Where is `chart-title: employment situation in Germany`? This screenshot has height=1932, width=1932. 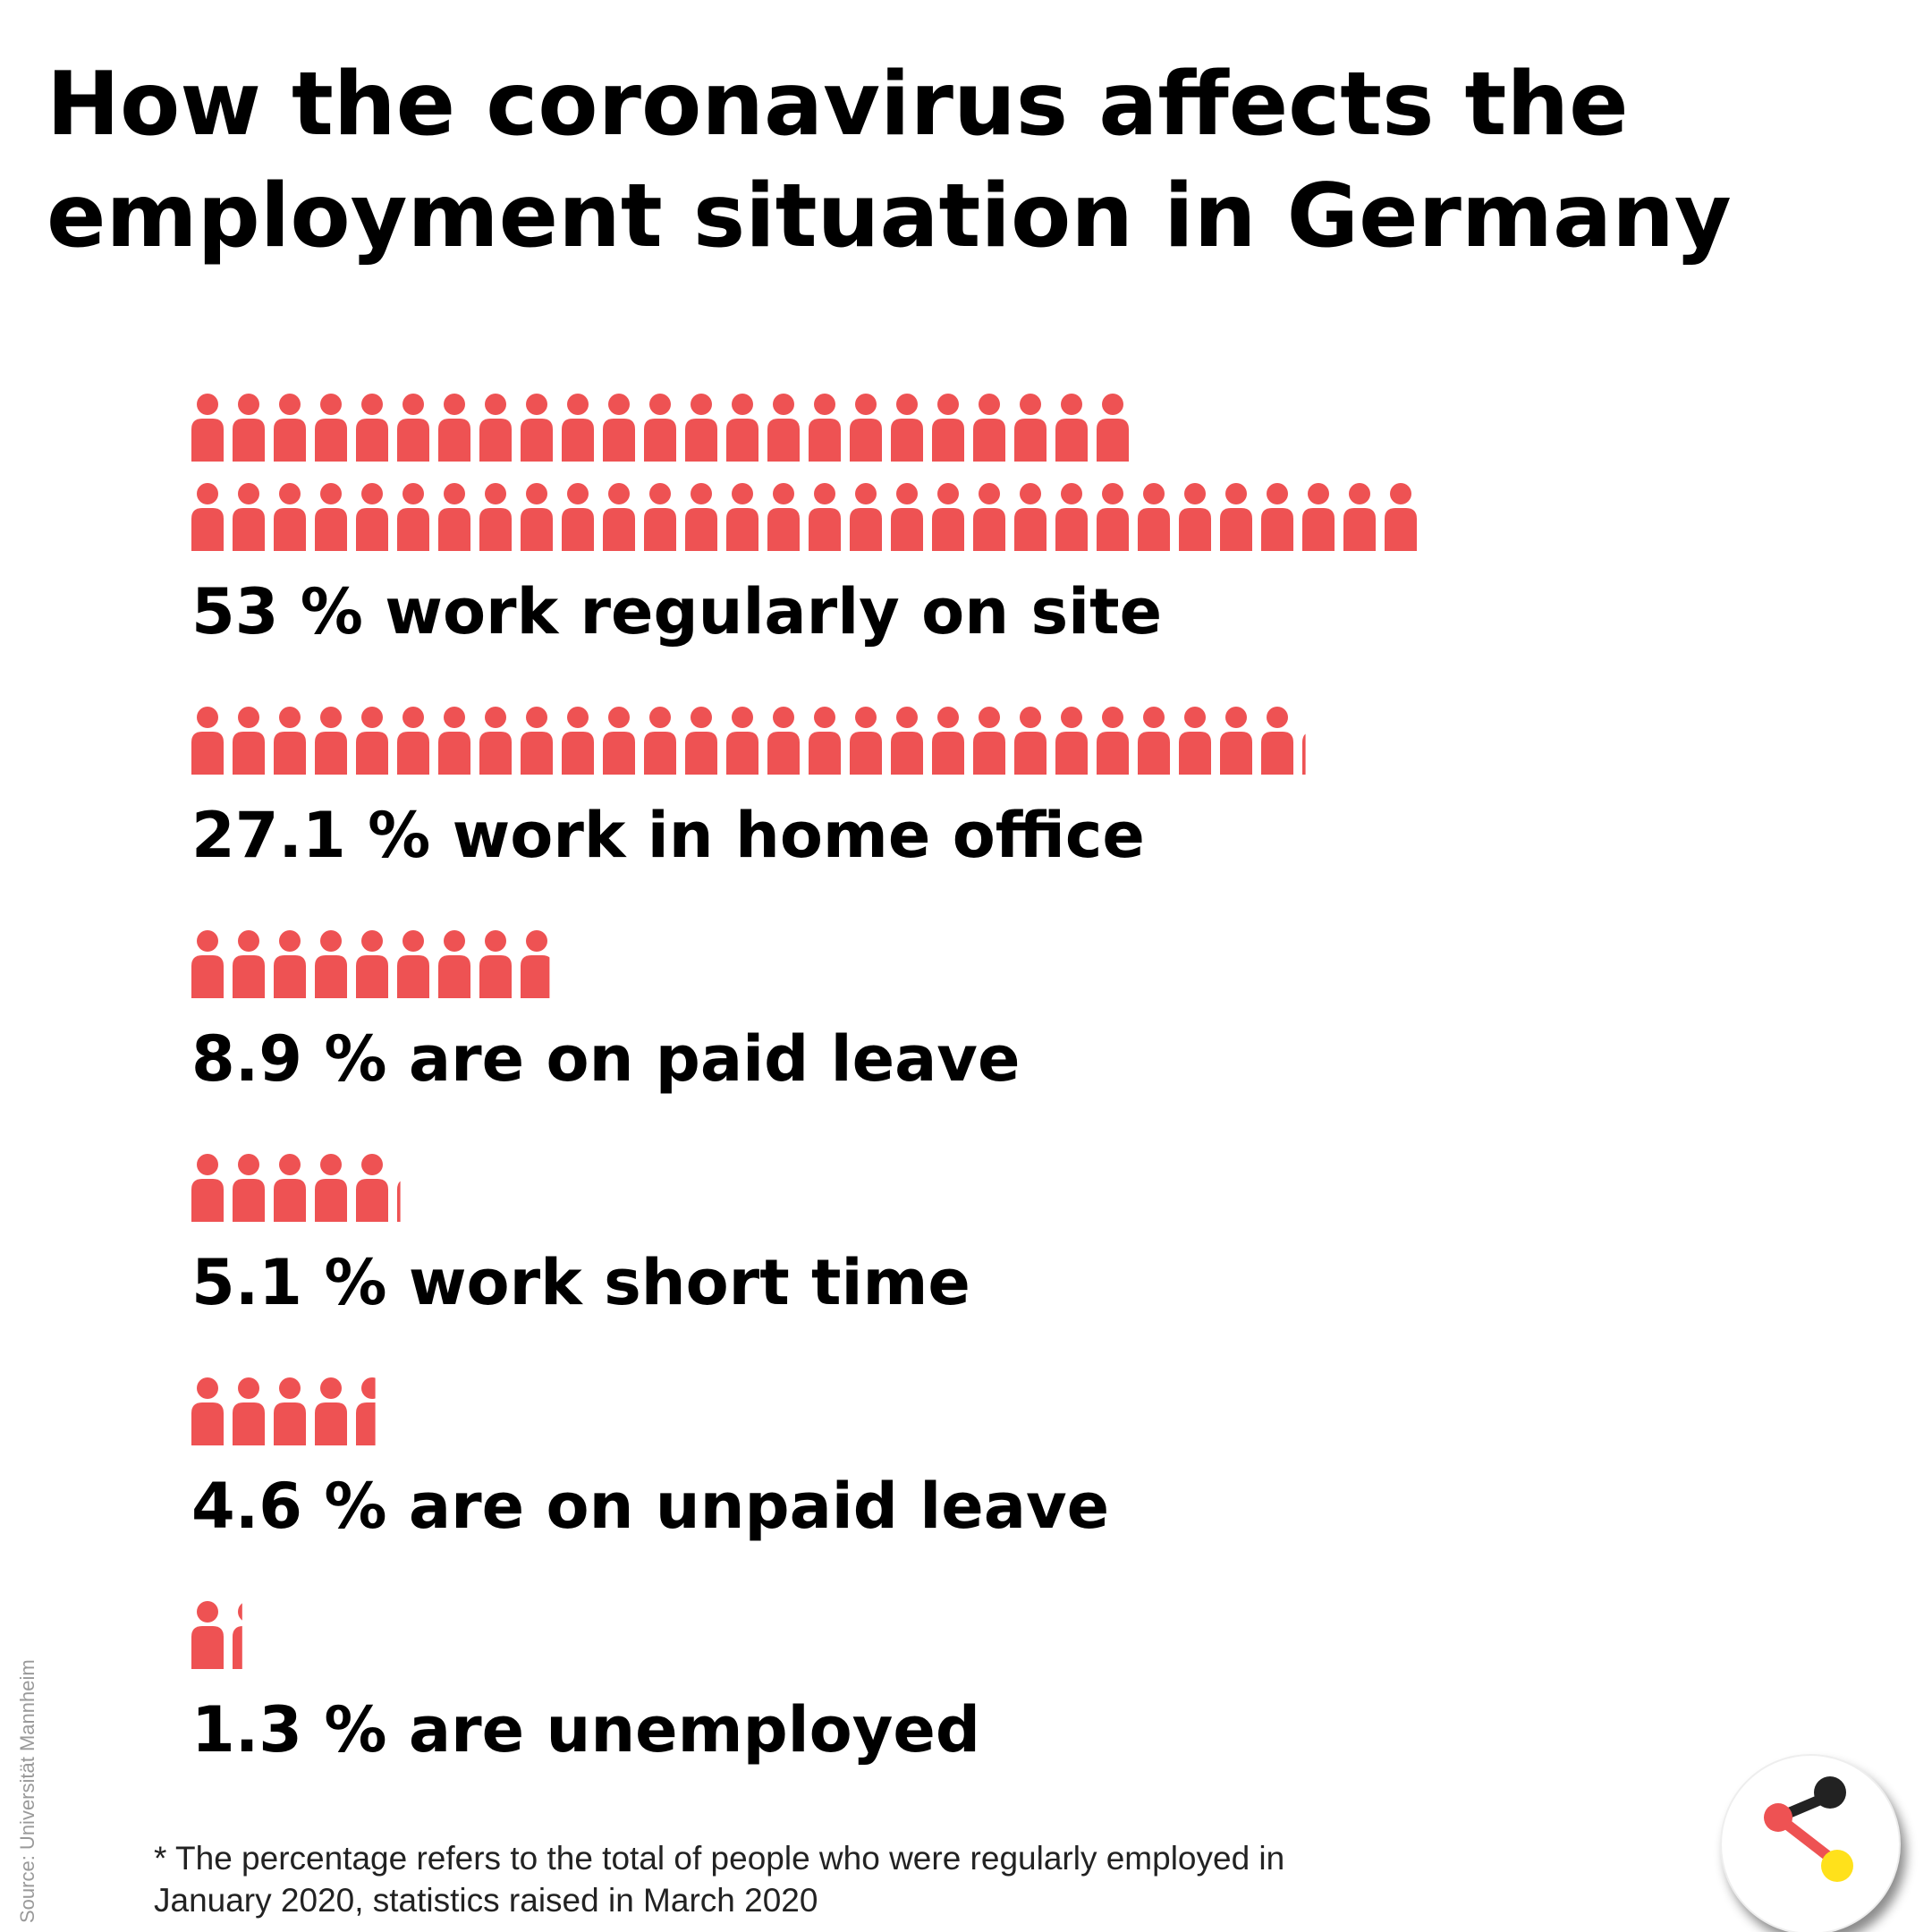 chart-title: employment situation in Germany is located at coordinates (889, 216).